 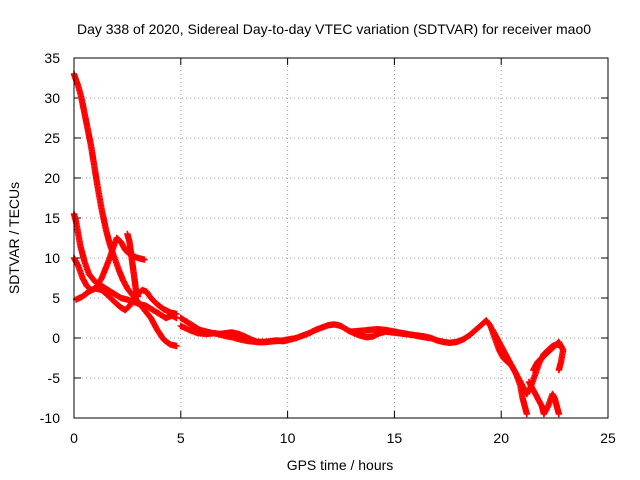 I want to click on y-tick-label: 25, so click(x=52, y=138).